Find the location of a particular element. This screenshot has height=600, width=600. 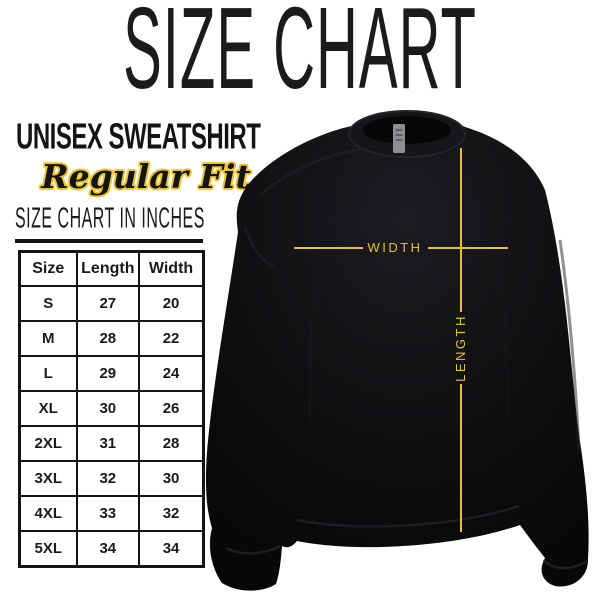

table-cell: 29 is located at coordinates (108, 373).